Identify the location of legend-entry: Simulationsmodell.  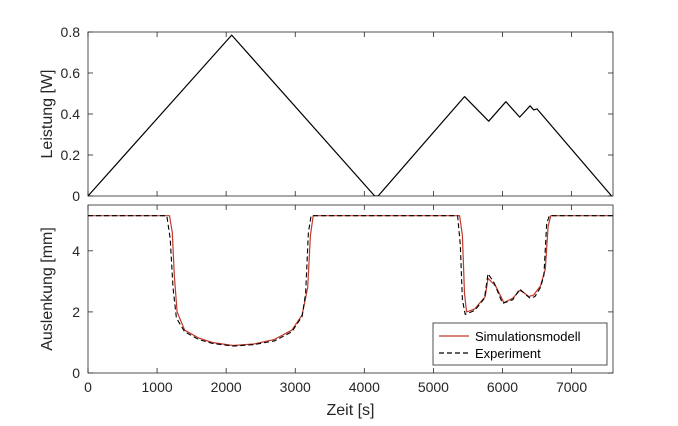
(528, 336).